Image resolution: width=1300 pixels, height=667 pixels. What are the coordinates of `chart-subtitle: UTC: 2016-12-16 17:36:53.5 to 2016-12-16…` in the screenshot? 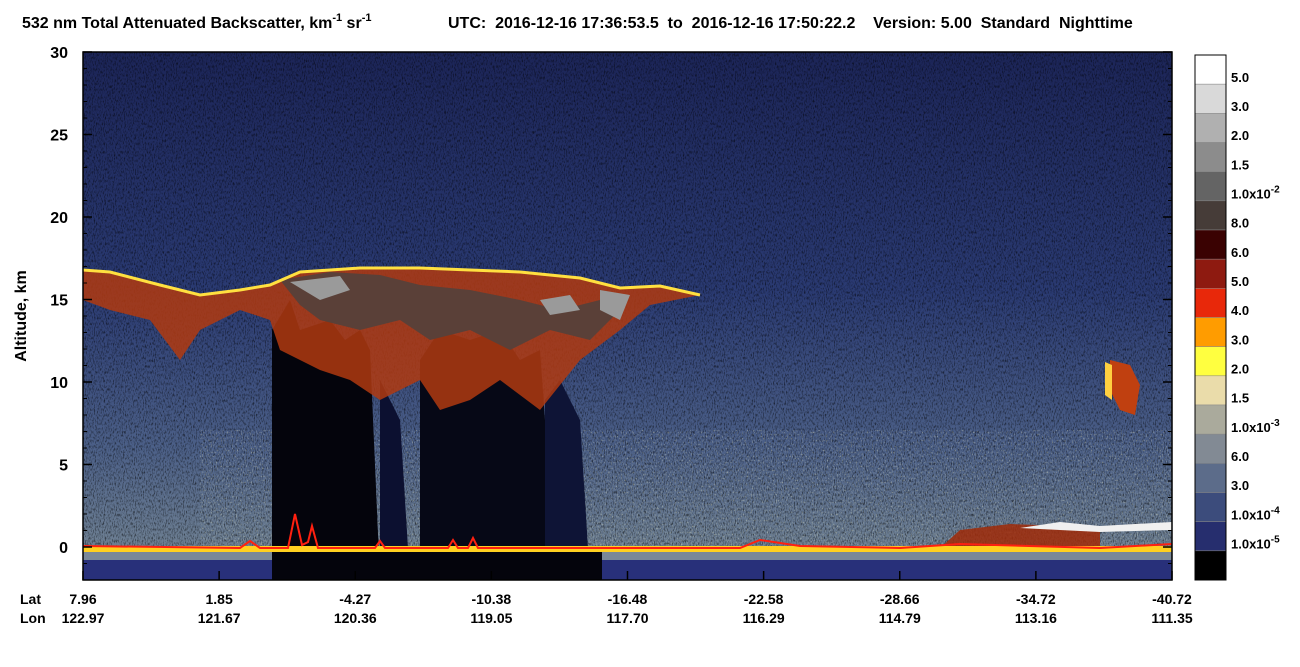 It's located at (790, 23).